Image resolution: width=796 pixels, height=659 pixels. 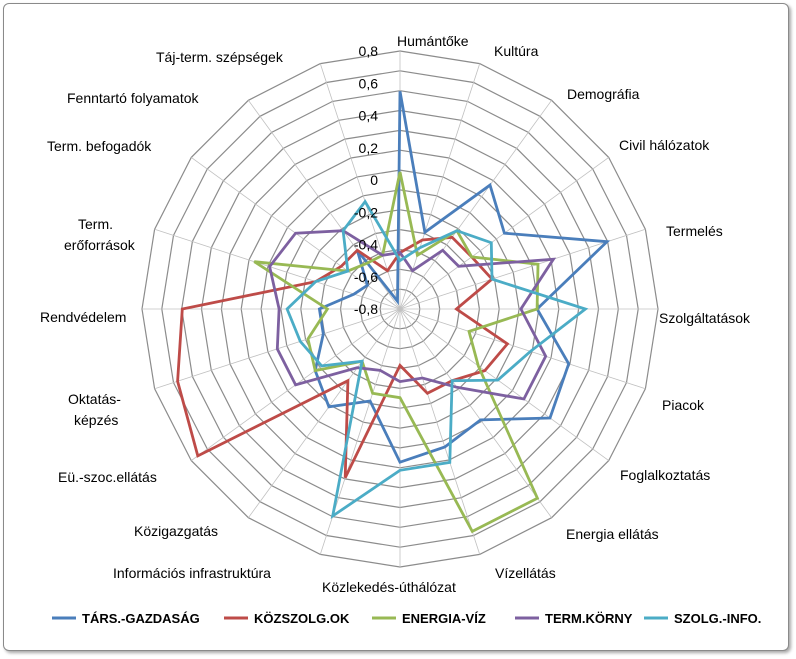 What do you see at coordinates (516, 51) in the screenshot?
I see `category-label: Kultúra` at bounding box center [516, 51].